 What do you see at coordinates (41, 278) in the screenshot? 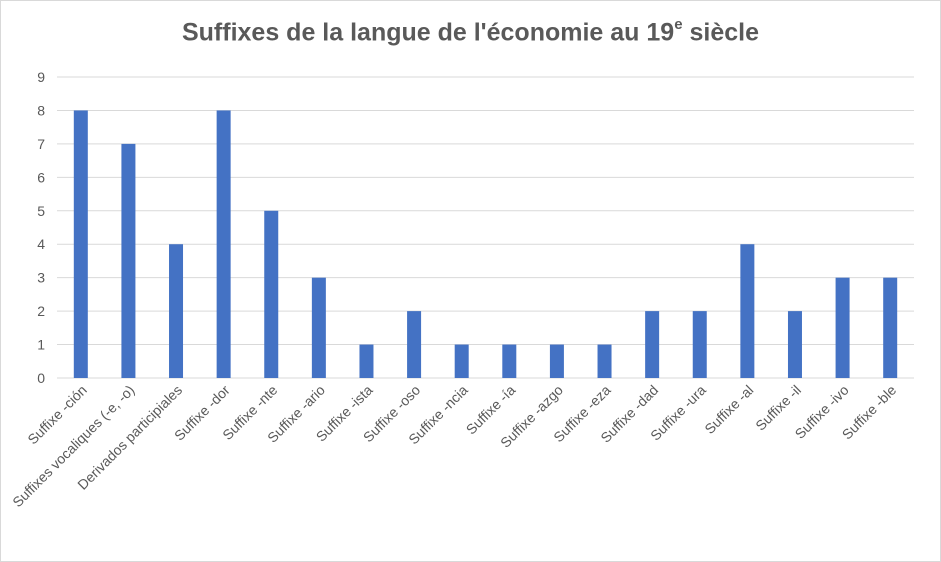
I see `y-tick-label: 3` at bounding box center [41, 278].